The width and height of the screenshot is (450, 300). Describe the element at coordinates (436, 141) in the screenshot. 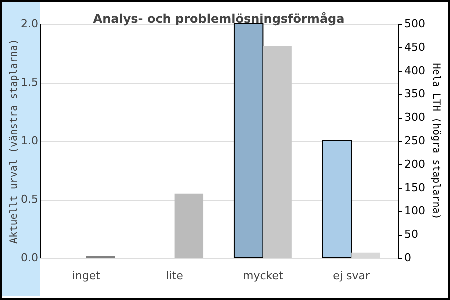

I see `y2-axis-title: Hela LTH (högra staplarna)` at that location.